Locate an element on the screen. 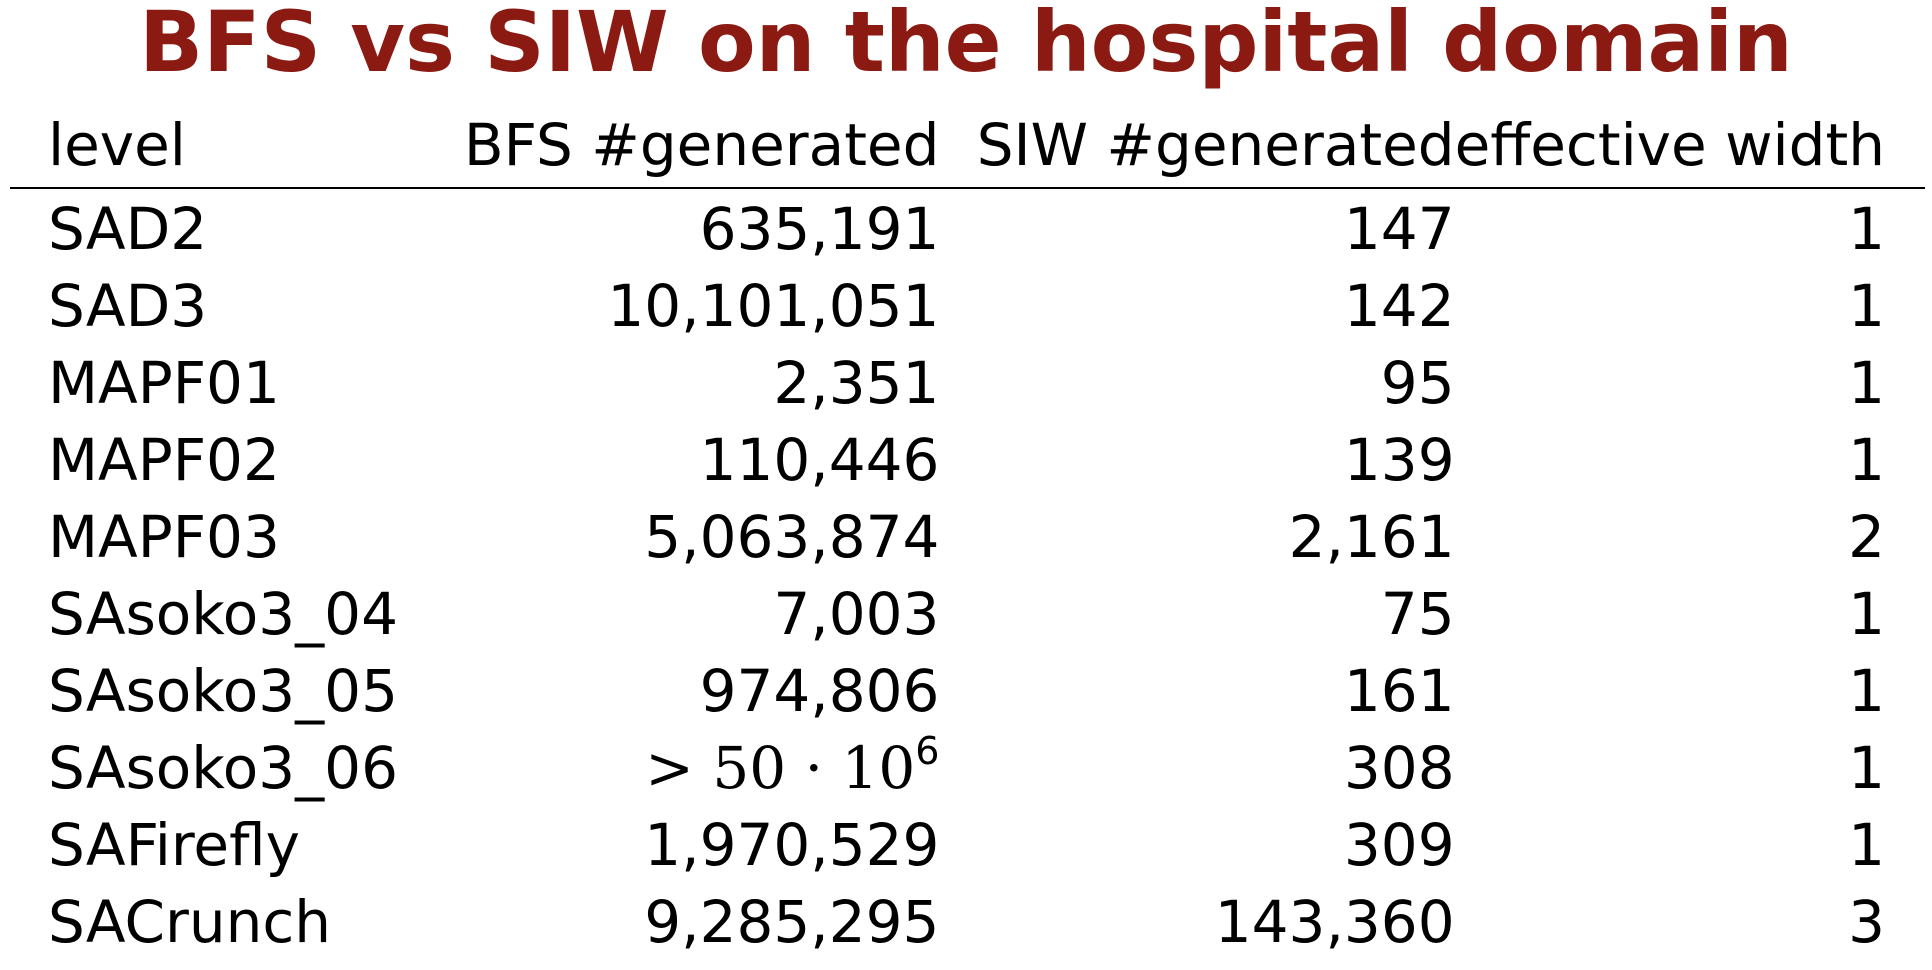  table-row: SAsoko3_05 974,806 161 1 is located at coordinates (967, 691).